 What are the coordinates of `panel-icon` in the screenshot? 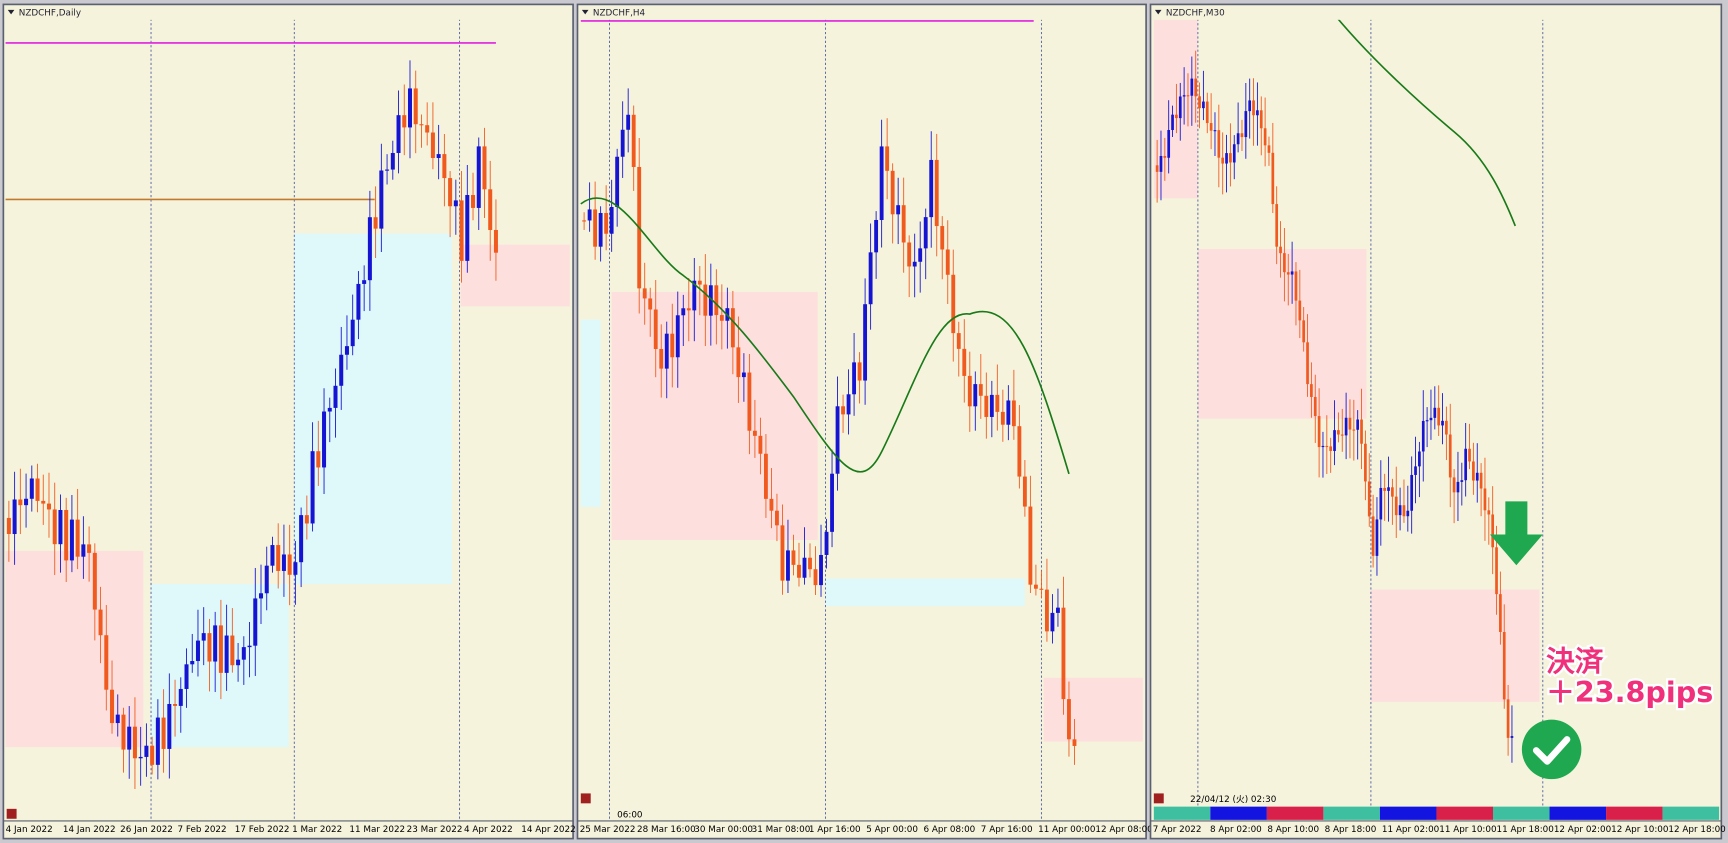 It's located at (1158, 798).